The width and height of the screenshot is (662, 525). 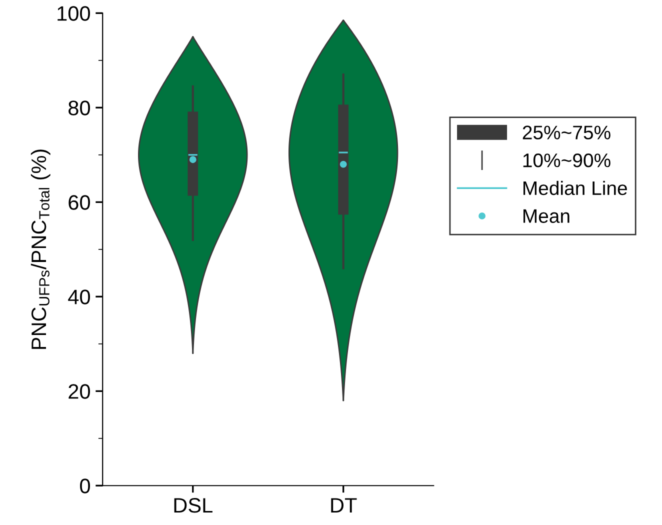 I want to click on y-tick-label: 100, so click(x=74, y=13).